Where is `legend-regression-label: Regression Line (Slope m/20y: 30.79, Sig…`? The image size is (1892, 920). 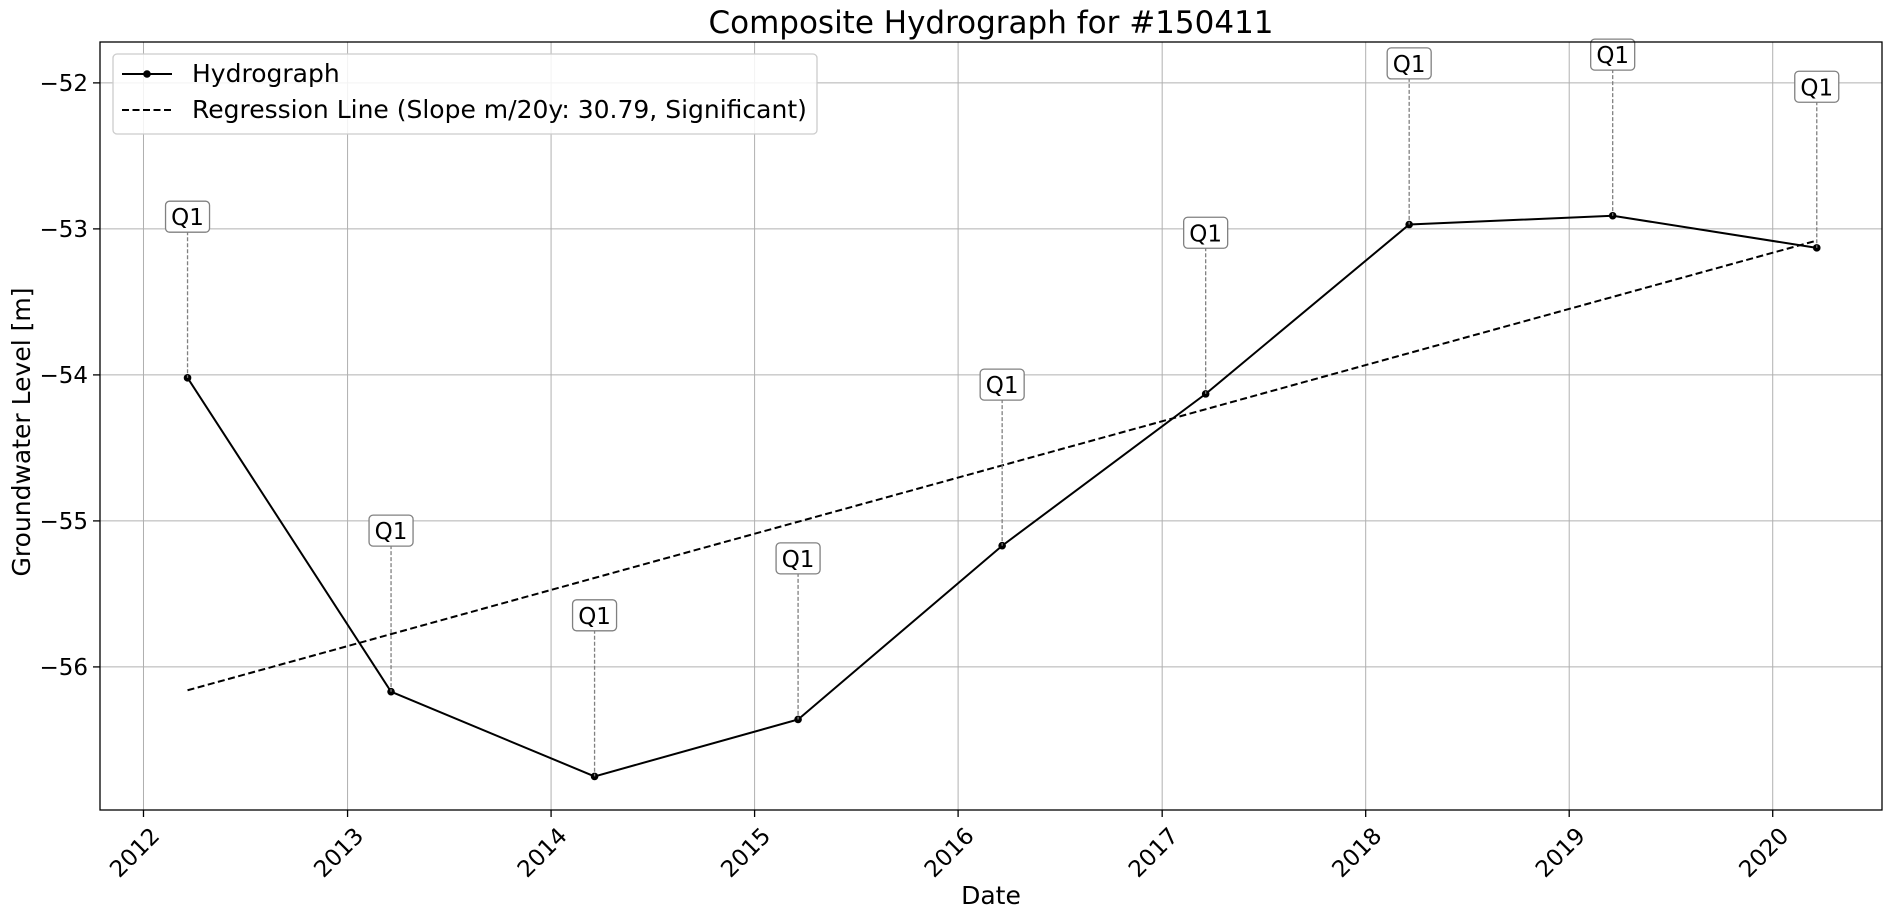 legend-regression-label: Regression Line (Slope m/20y: 30.79, Sig… is located at coordinates (499, 109).